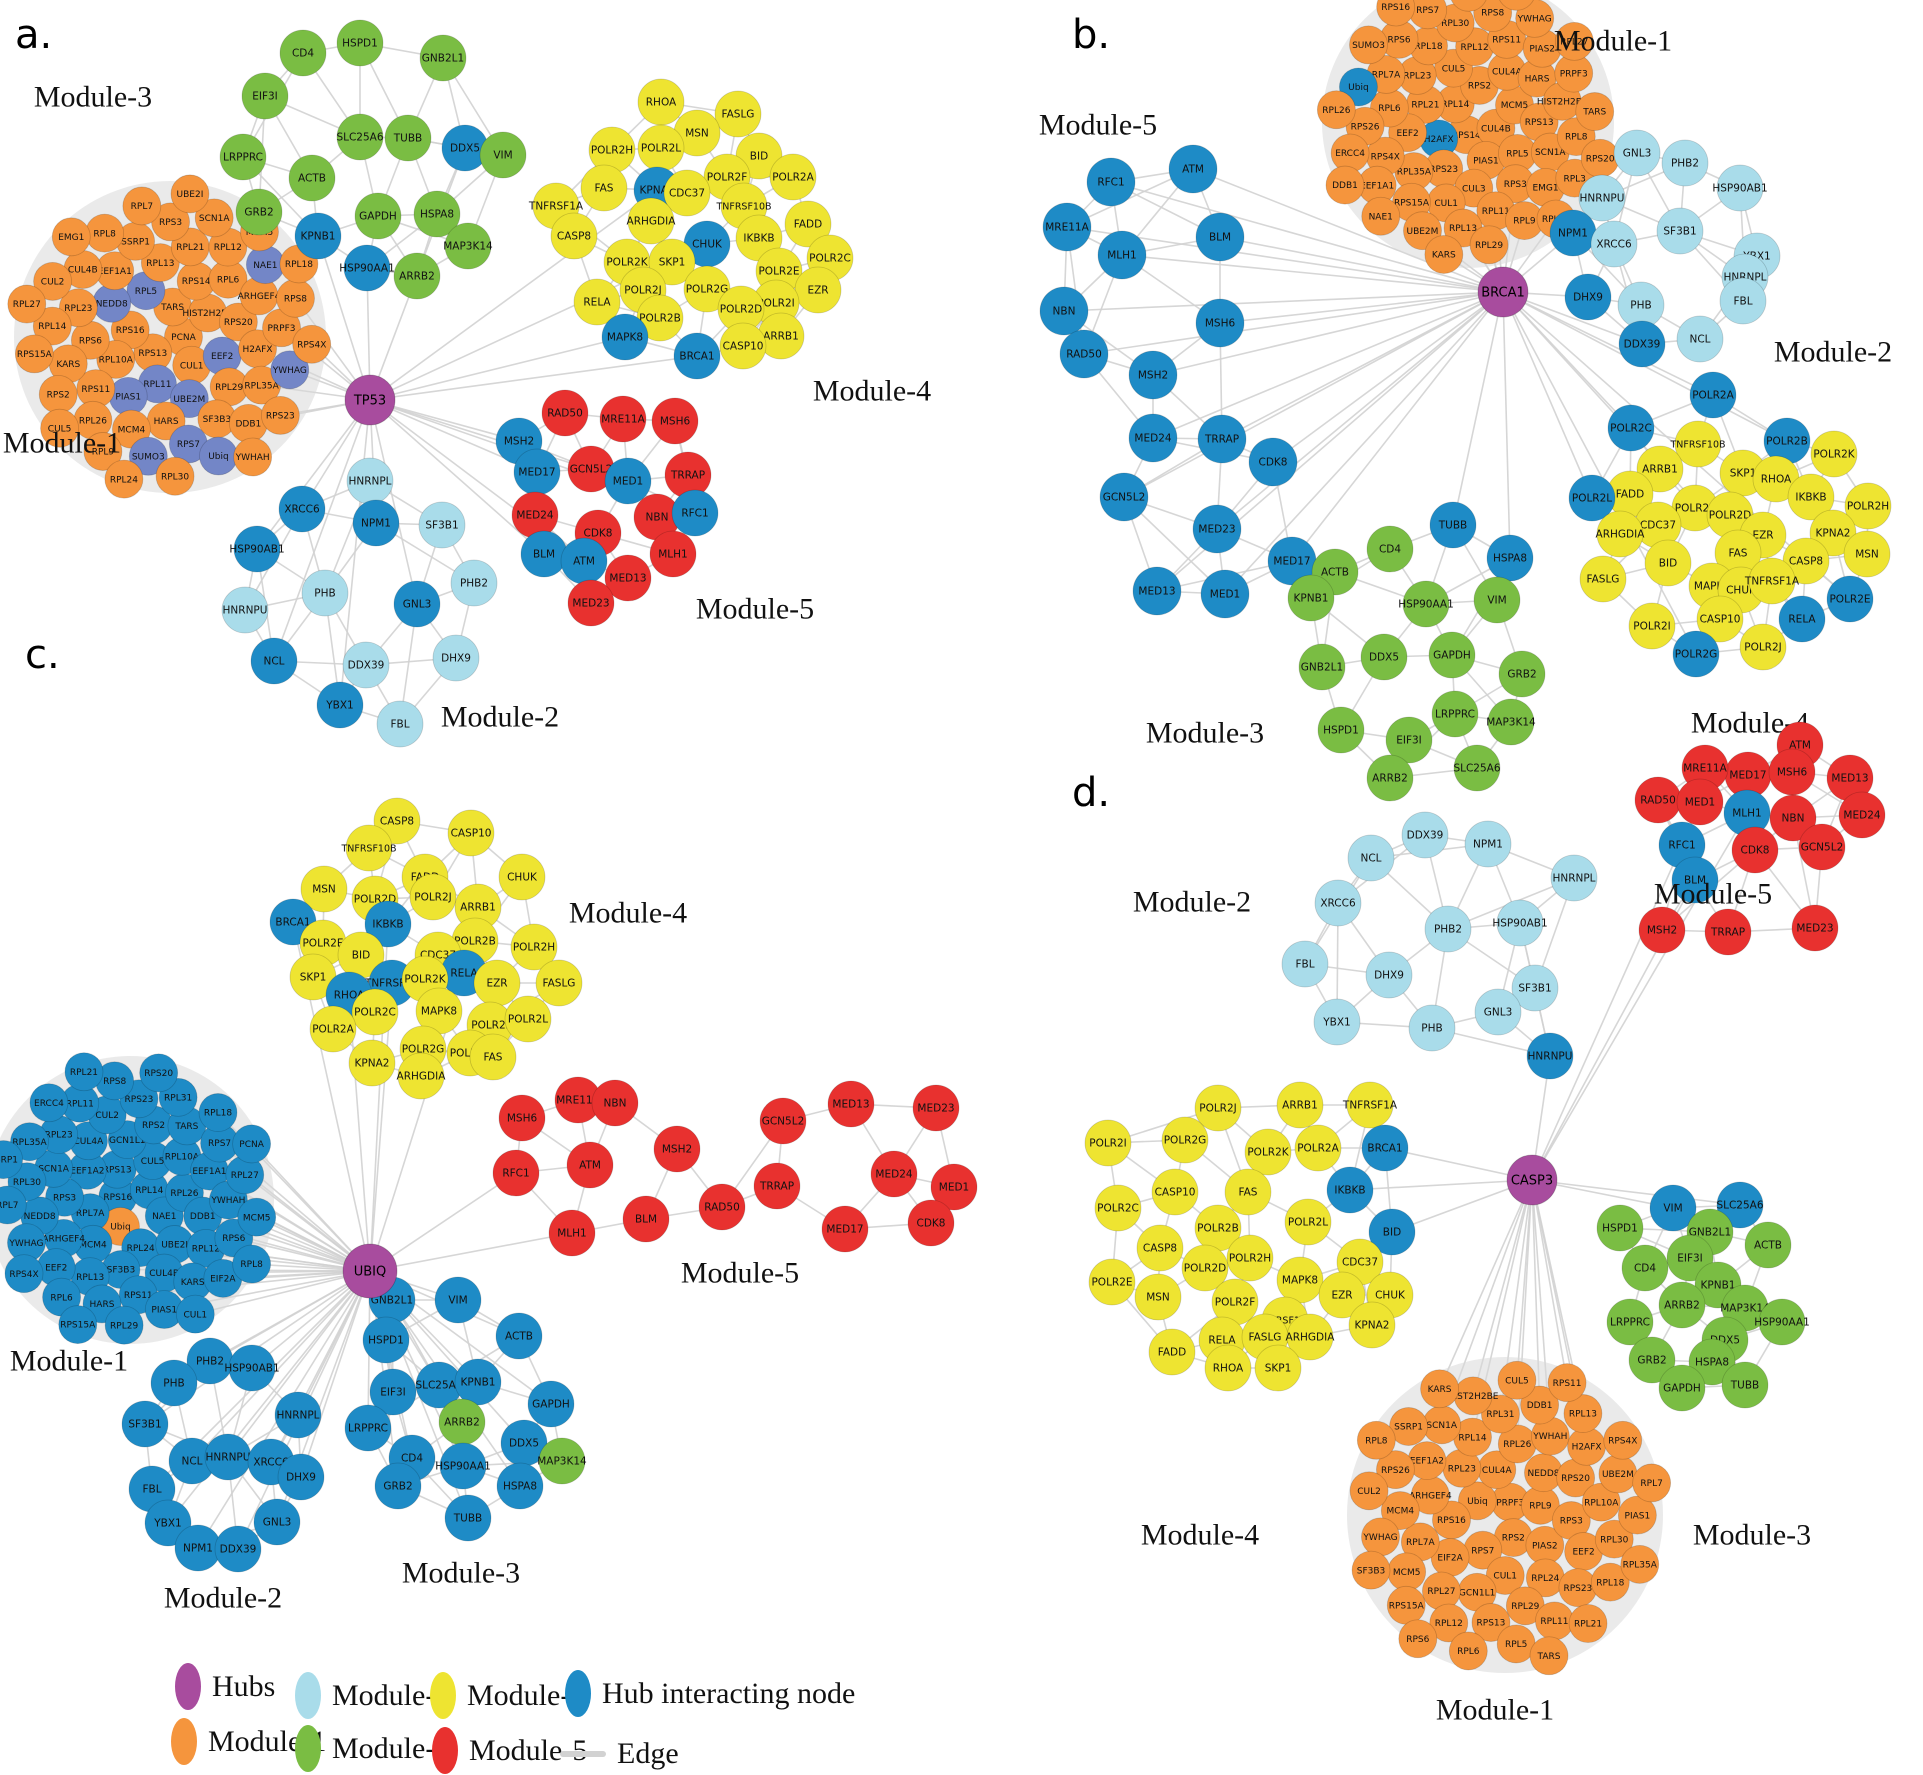 The image size is (1923, 1775). I want to click on node-label: CHUK, so click(1390, 1296).